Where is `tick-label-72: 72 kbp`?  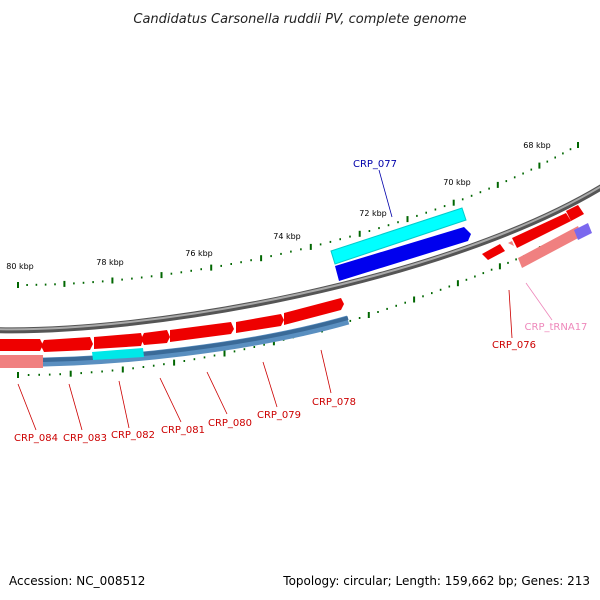 tick-label-72: 72 kbp is located at coordinates (373, 213).